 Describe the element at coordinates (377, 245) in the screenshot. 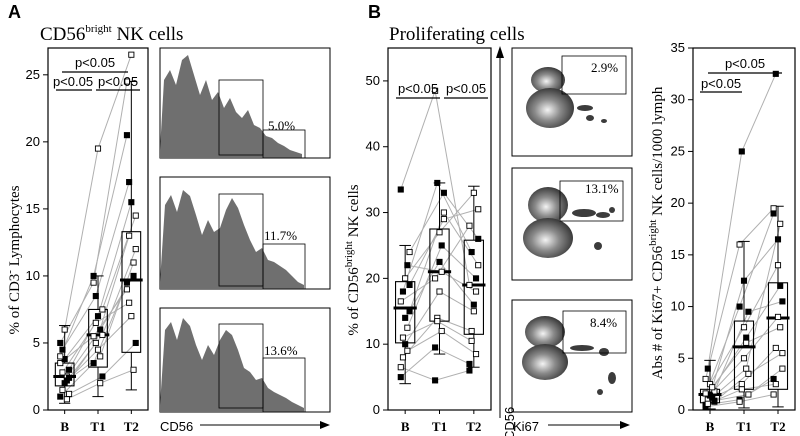

I see `y-axis: 0 10 20 30 40 50` at that location.